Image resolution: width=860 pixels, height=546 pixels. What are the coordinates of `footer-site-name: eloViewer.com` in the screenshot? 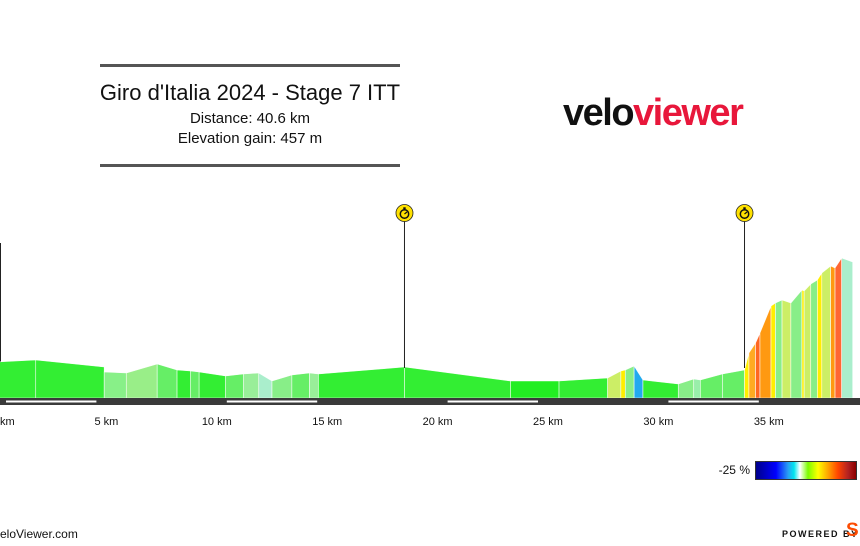 It's located at (39, 534).